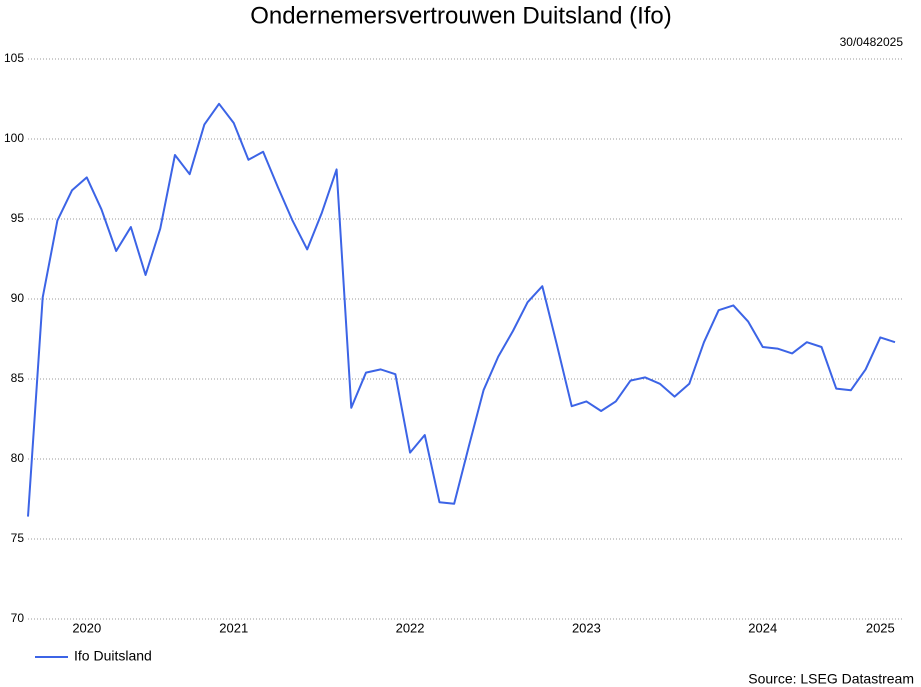 The width and height of the screenshot is (921, 687). Describe the element at coordinates (18, 378) in the screenshot. I see `y-tick-label: 85` at that location.